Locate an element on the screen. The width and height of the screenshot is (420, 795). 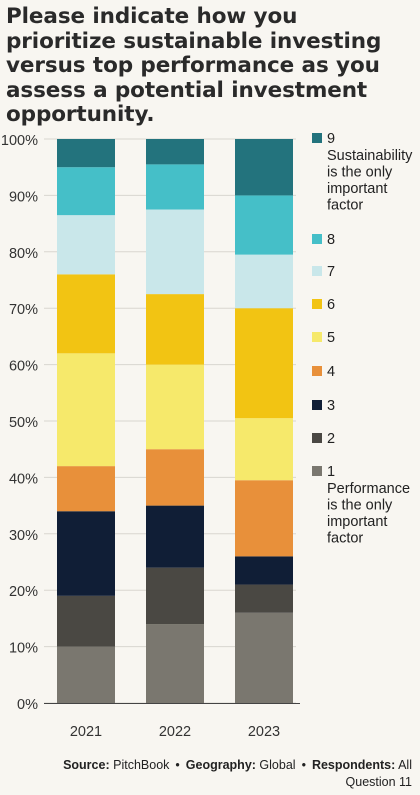
y-tick-label: 0% is located at coordinates (27, 705).